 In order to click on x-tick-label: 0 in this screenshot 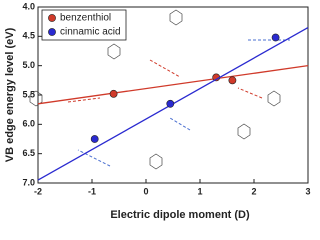, I will do `click(145, 191)`.